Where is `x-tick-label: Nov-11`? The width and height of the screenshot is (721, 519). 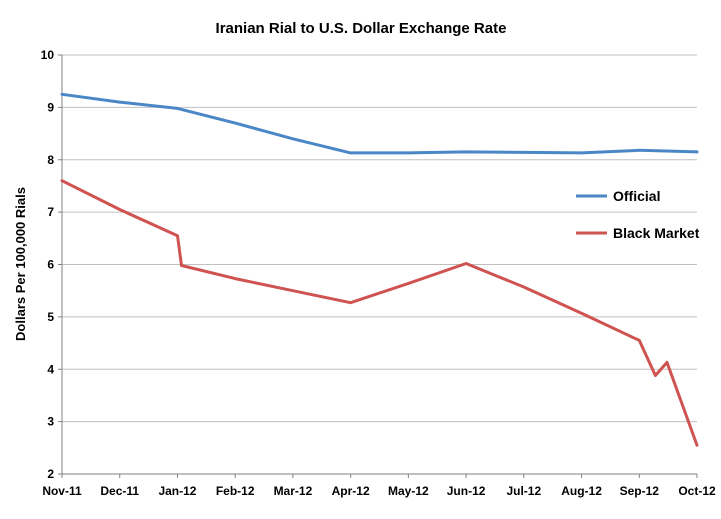
x-tick-label: Nov-11 is located at coordinates (62, 491).